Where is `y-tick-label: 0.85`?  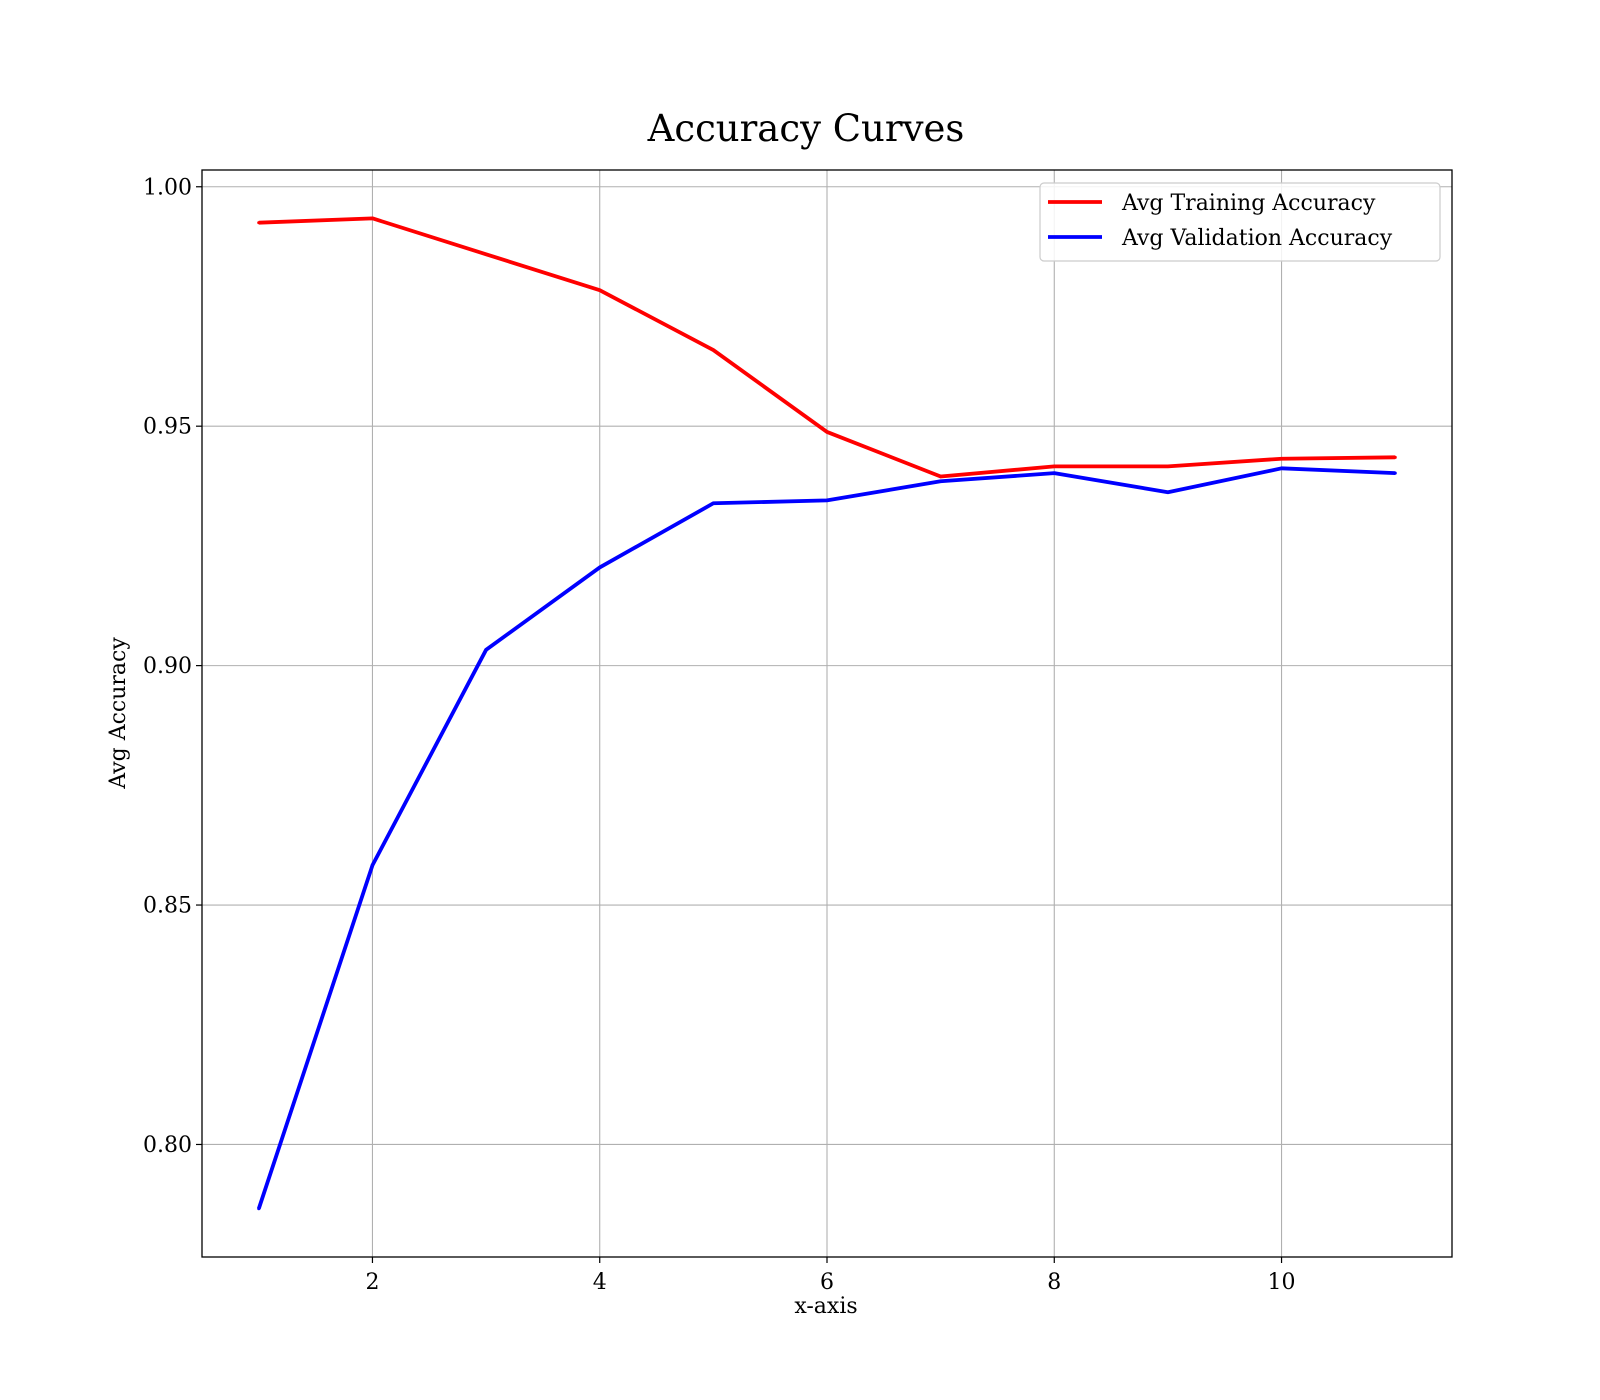 y-tick-label: 0.85 is located at coordinates (167, 906).